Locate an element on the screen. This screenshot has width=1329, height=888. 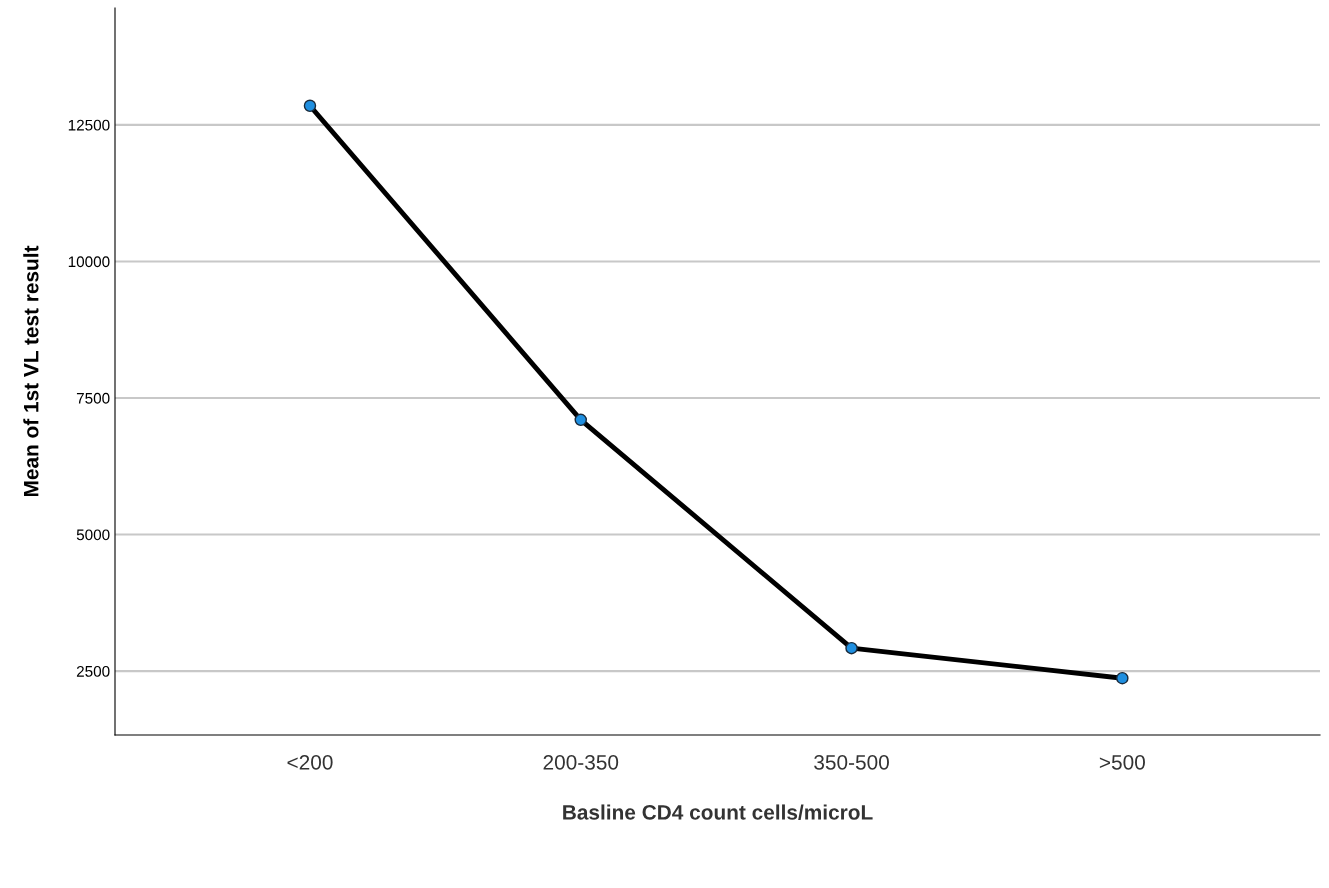
y-axis-title: Mean of 1st VL test result is located at coordinates (31, 371).